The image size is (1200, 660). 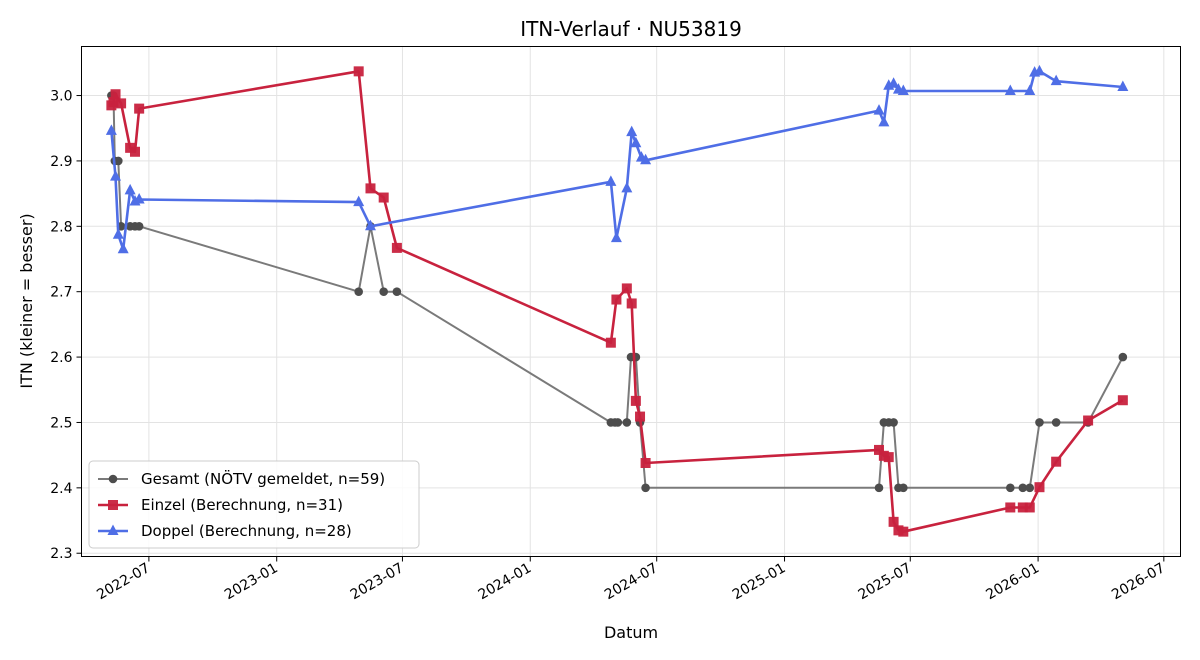 What do you see at coordinates (759, 581) in the screenshot?
I see `x-tick-label: 2025-01` at bounding box center [759, 581].